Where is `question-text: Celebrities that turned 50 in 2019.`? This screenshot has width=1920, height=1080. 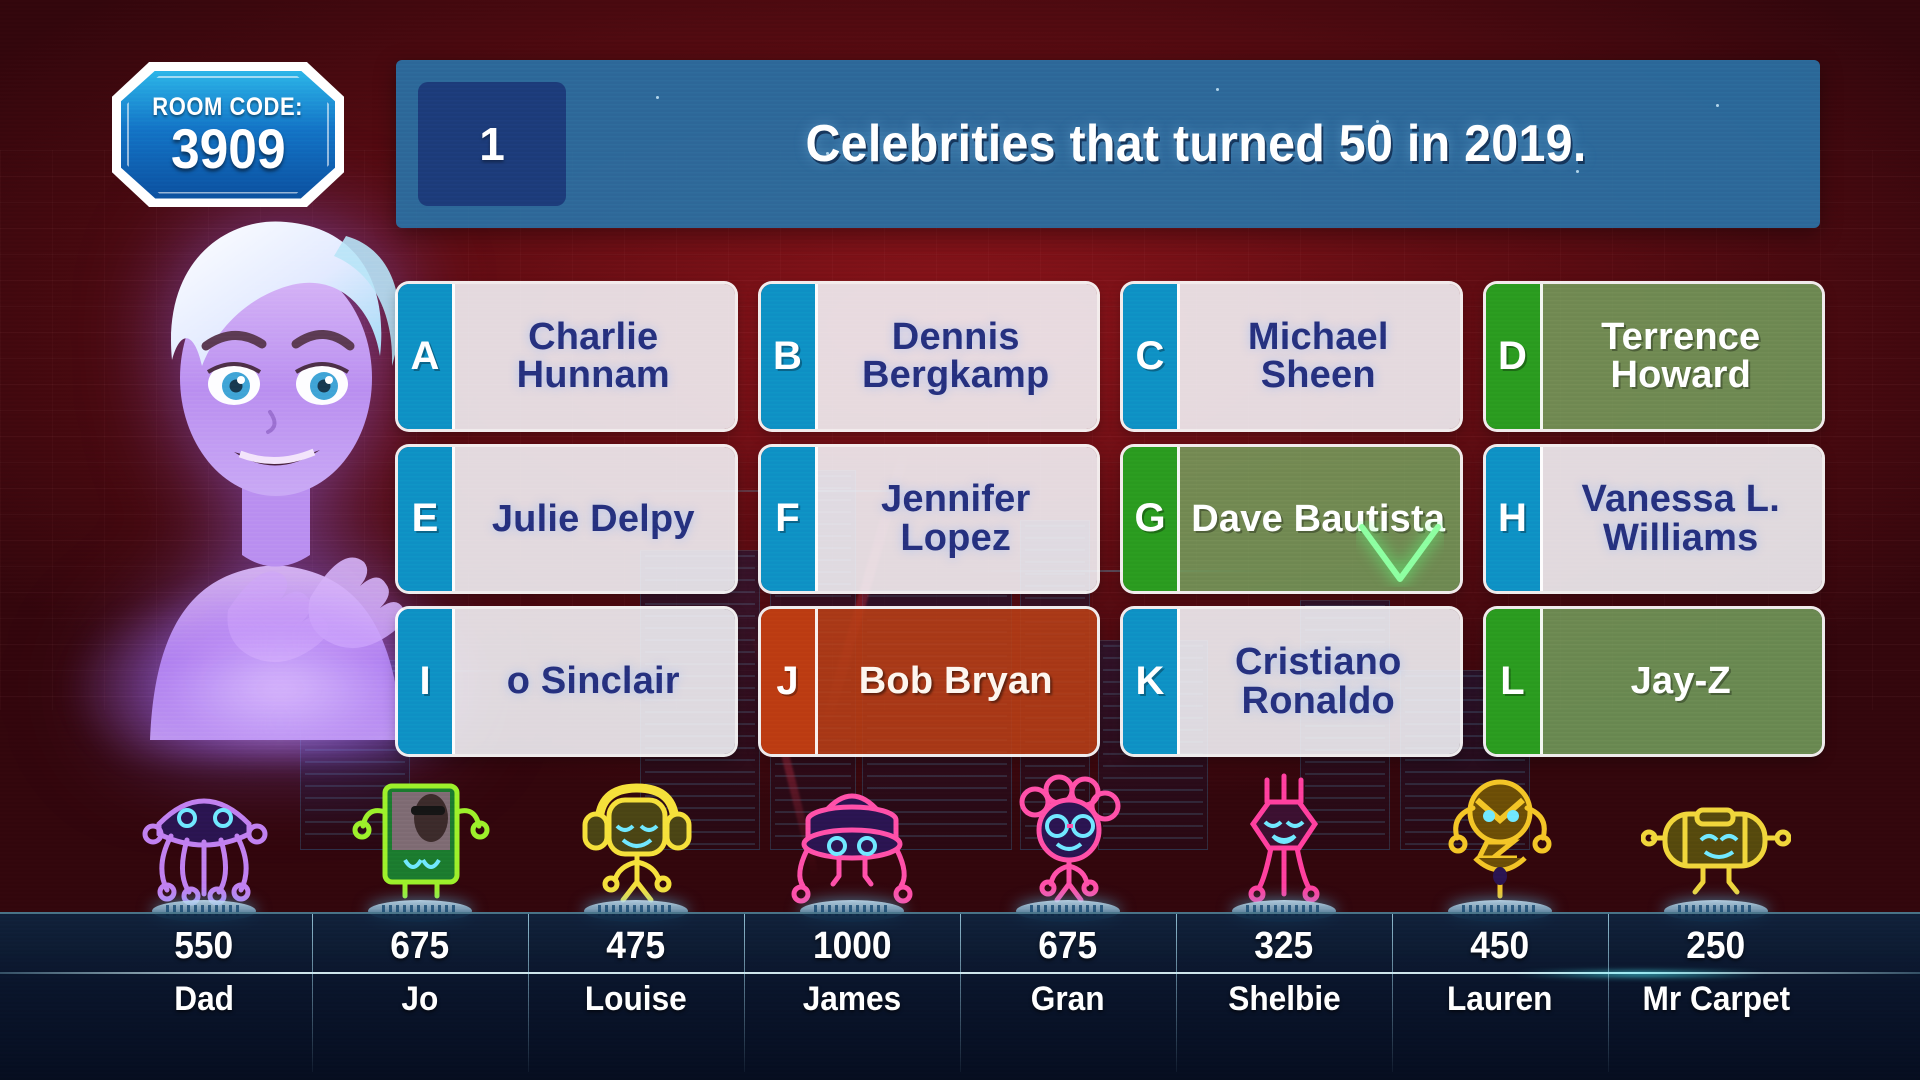
question-text: Celebrities that turned 50 in 2019. is located at coordinates (1196, 144).